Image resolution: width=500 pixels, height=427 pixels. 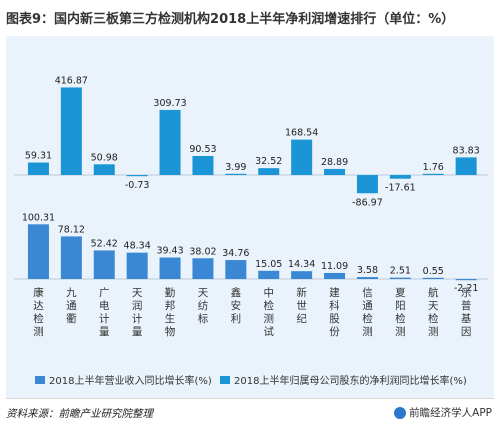 What do you see at coordinates (466, 305) in the screenshot?
I see `category-label-char: 普` at bounding box center [466, 305].